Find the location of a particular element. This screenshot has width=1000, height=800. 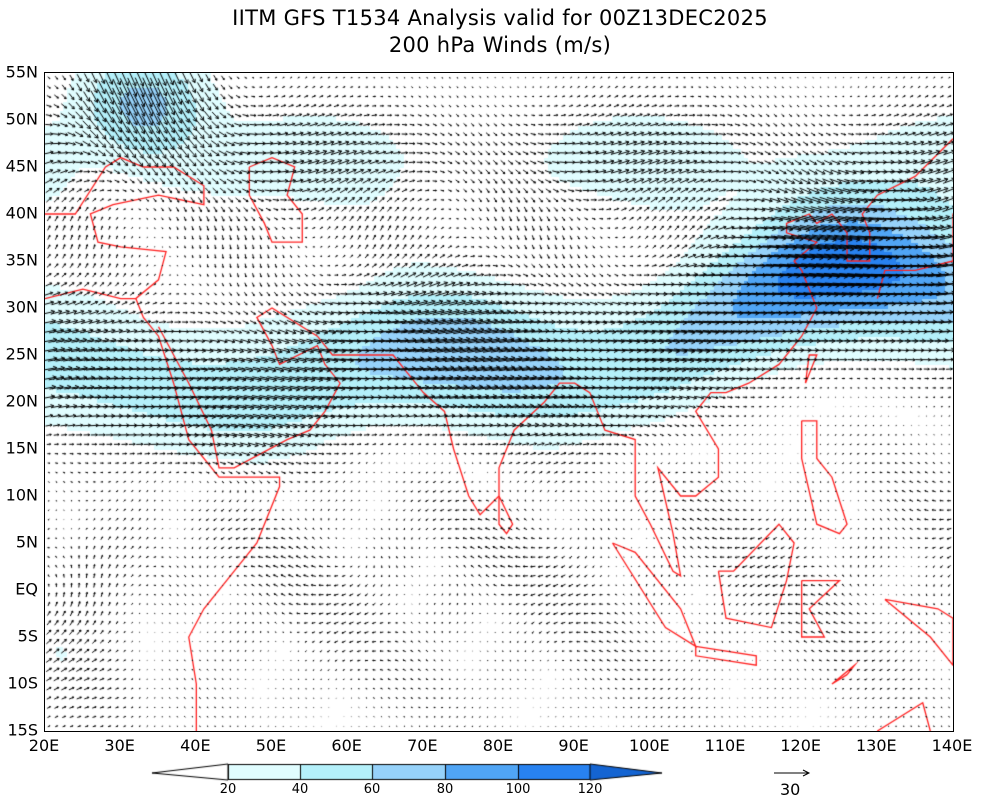

longitude-label: 130E is located at coordinates (876, 745).